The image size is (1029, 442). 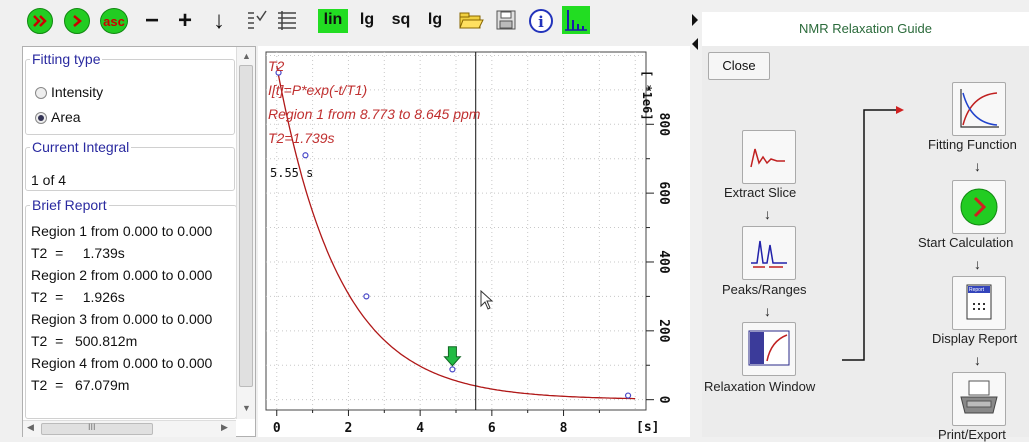 I want to click on current-integral-value: 1 of 4, so click(x=49, y=180).